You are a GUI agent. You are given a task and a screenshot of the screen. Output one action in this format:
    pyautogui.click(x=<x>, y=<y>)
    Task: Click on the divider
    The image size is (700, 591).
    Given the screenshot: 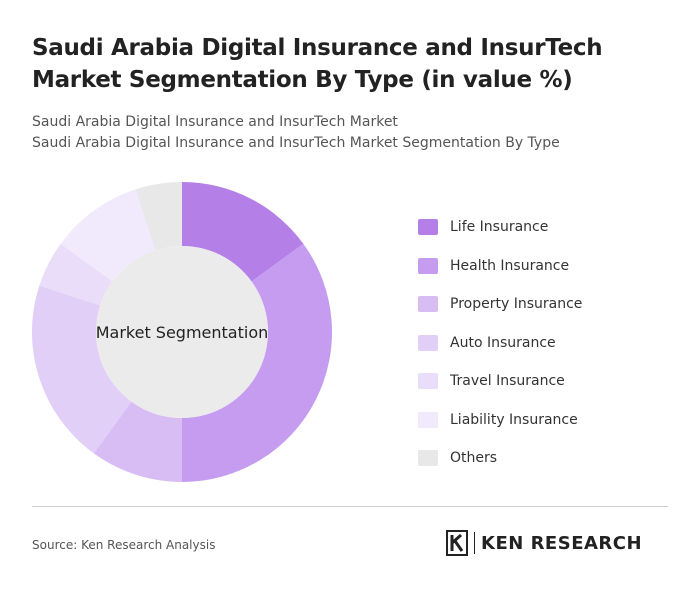 What is the action you would take?
    pyautogui.click(x=350, y=506)
    